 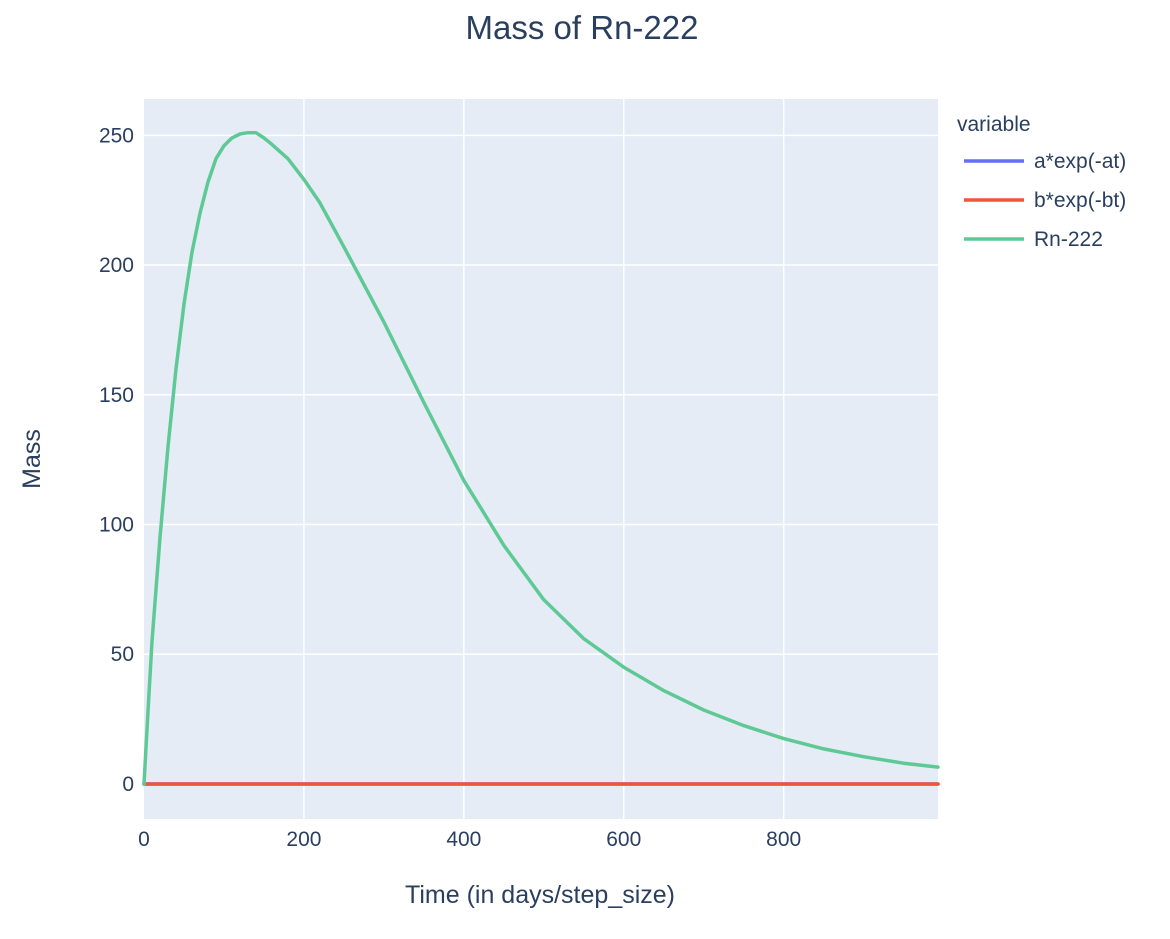 I want to click on legend-label: a*exp(-at), so click(x=1080, y=161).